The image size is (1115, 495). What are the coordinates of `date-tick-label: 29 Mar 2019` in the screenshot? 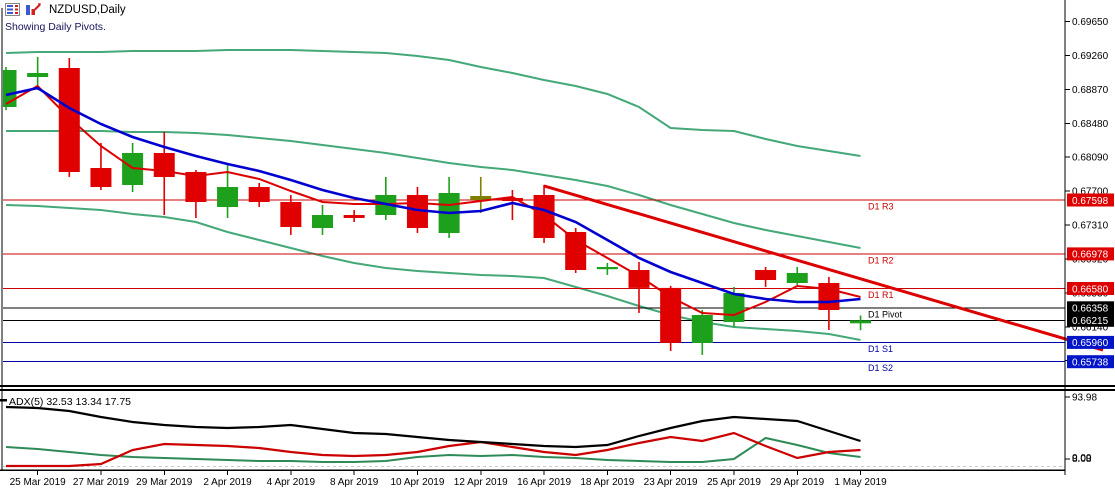 It's located at (164, 482).